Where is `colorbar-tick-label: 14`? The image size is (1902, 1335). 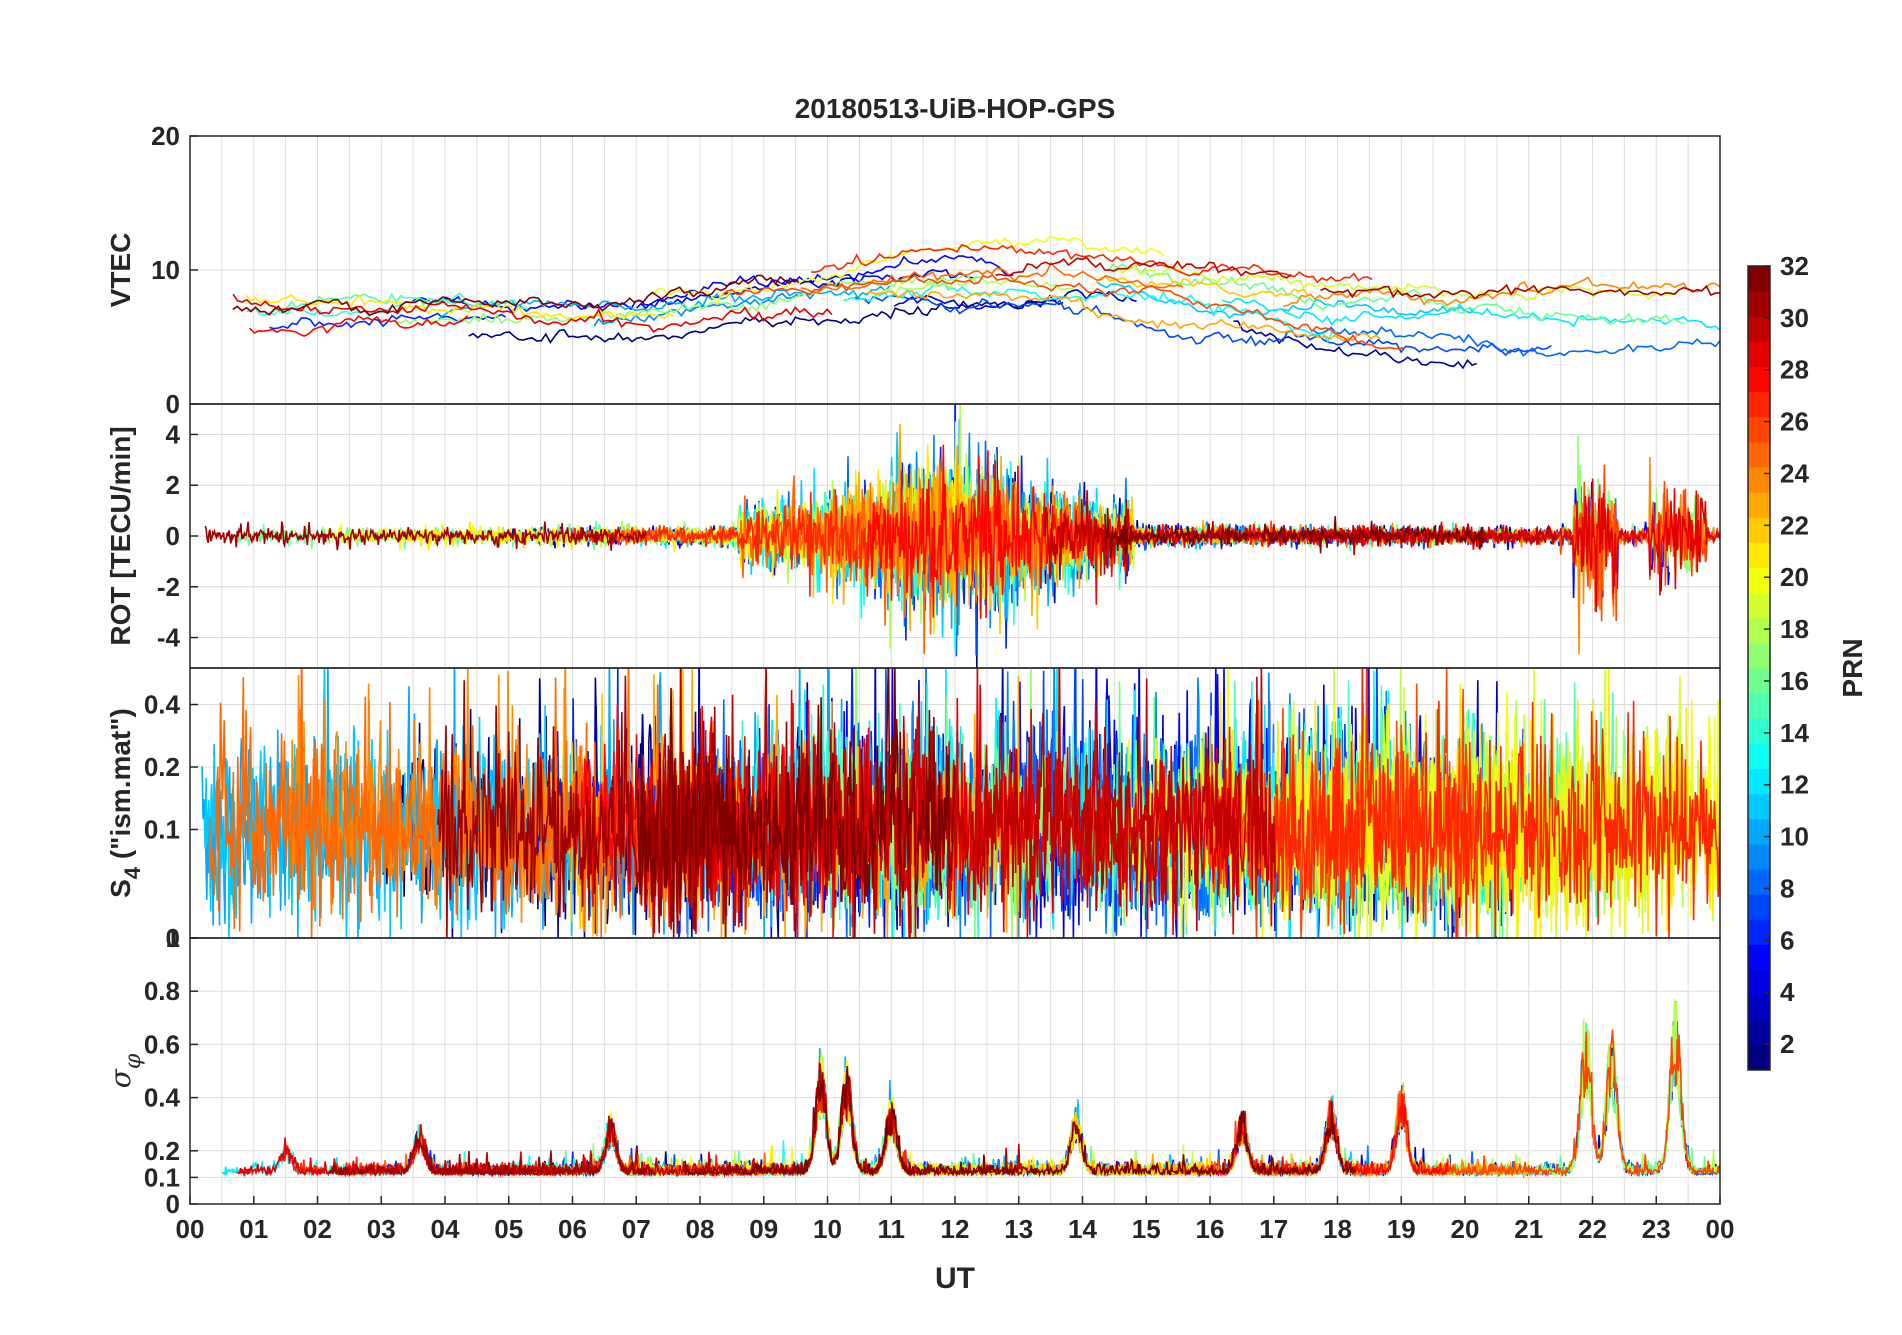
colorbar-tick-label: 14 is located at coordinates (1794, 733).